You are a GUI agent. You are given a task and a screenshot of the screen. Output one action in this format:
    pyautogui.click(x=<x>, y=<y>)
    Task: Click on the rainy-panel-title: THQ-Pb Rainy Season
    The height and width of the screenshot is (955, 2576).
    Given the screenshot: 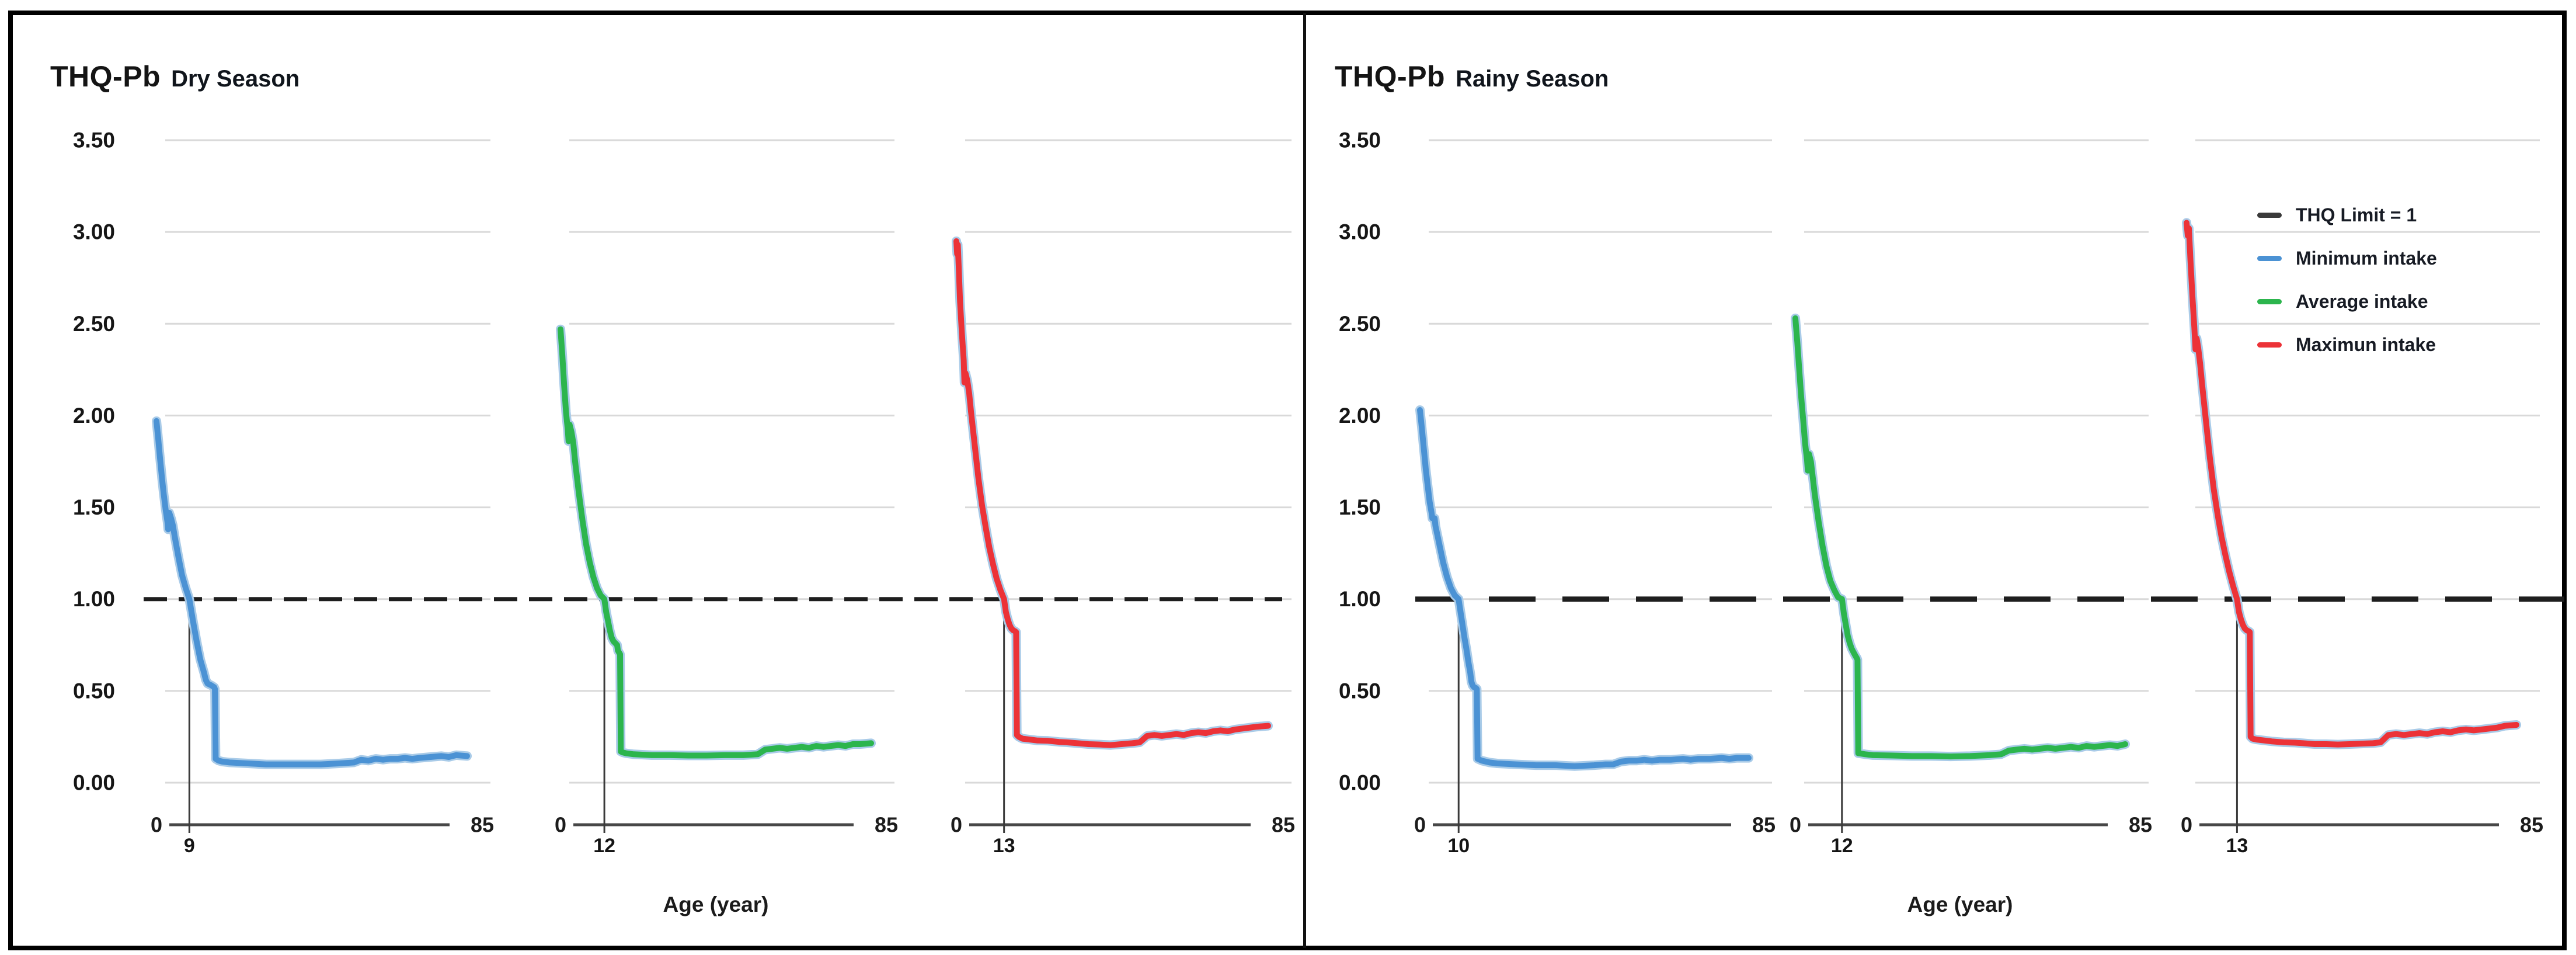 What is the action you would take?
    pyautogui.click(x=1472, y=77)
    